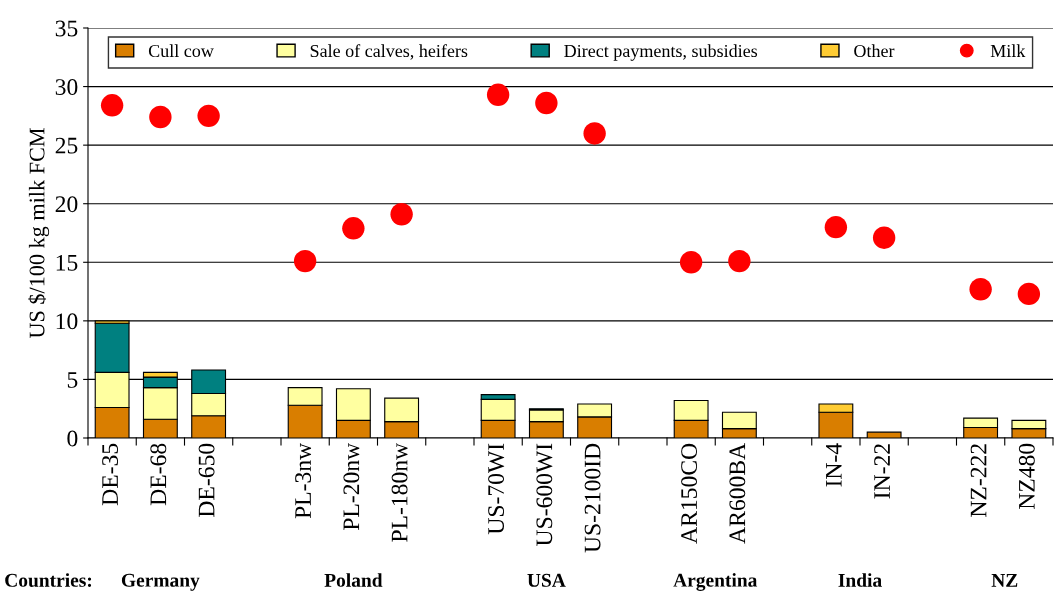 The image size is (1061, 594). What do you see at coordinates (67, 321) in the screenshot?
I see `y-tick-label: 10` at bounding box center [67, 321].